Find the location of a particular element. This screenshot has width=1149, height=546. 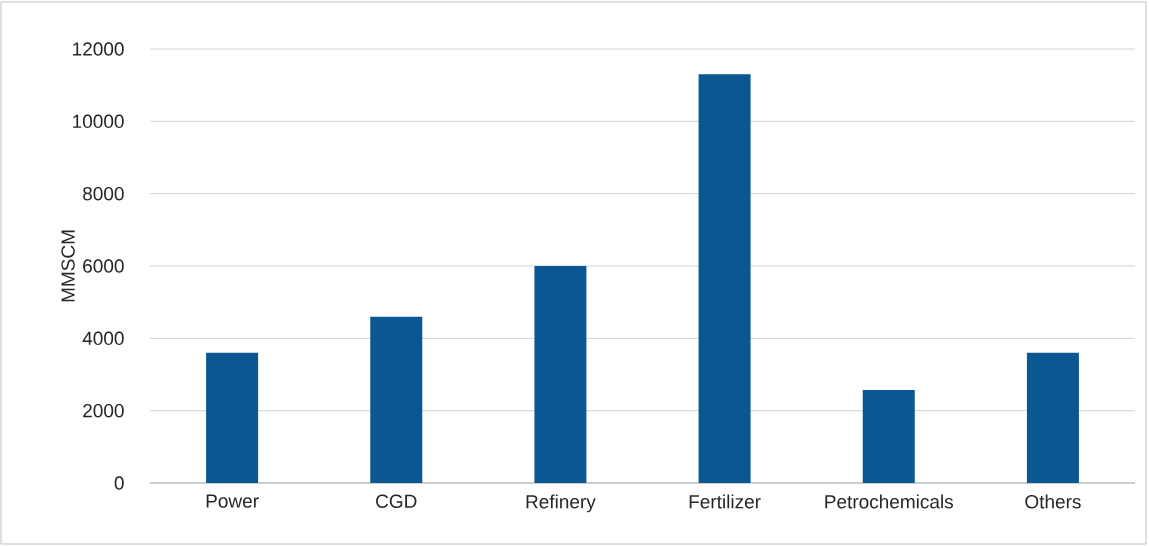

x-tick-label: Others is located at coordinates (1053, 501).